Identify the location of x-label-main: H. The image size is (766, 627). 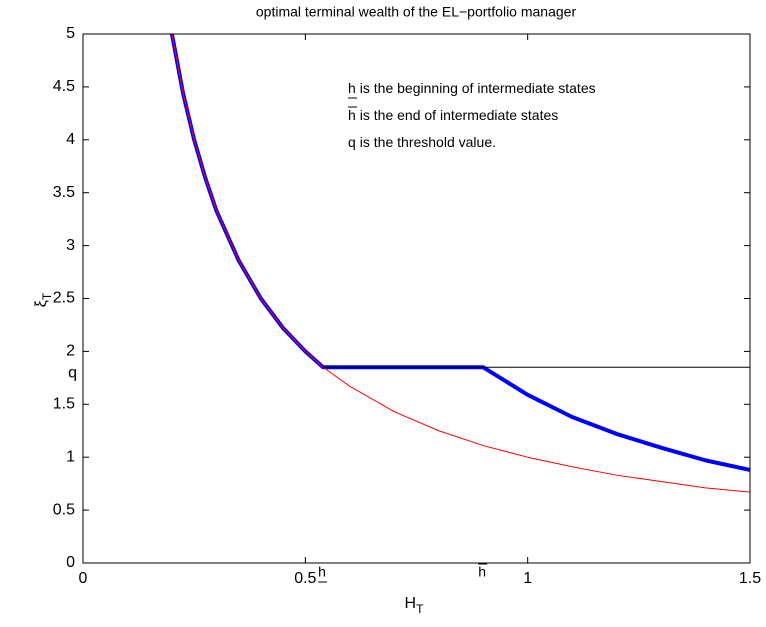
(411, 603).